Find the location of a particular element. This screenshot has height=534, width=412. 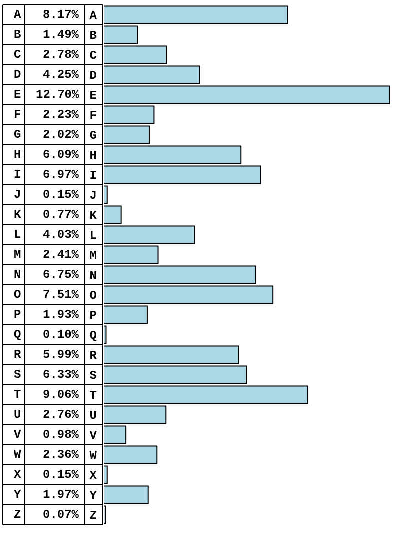

y-tick-label: D is located at coordinates (93, 76).